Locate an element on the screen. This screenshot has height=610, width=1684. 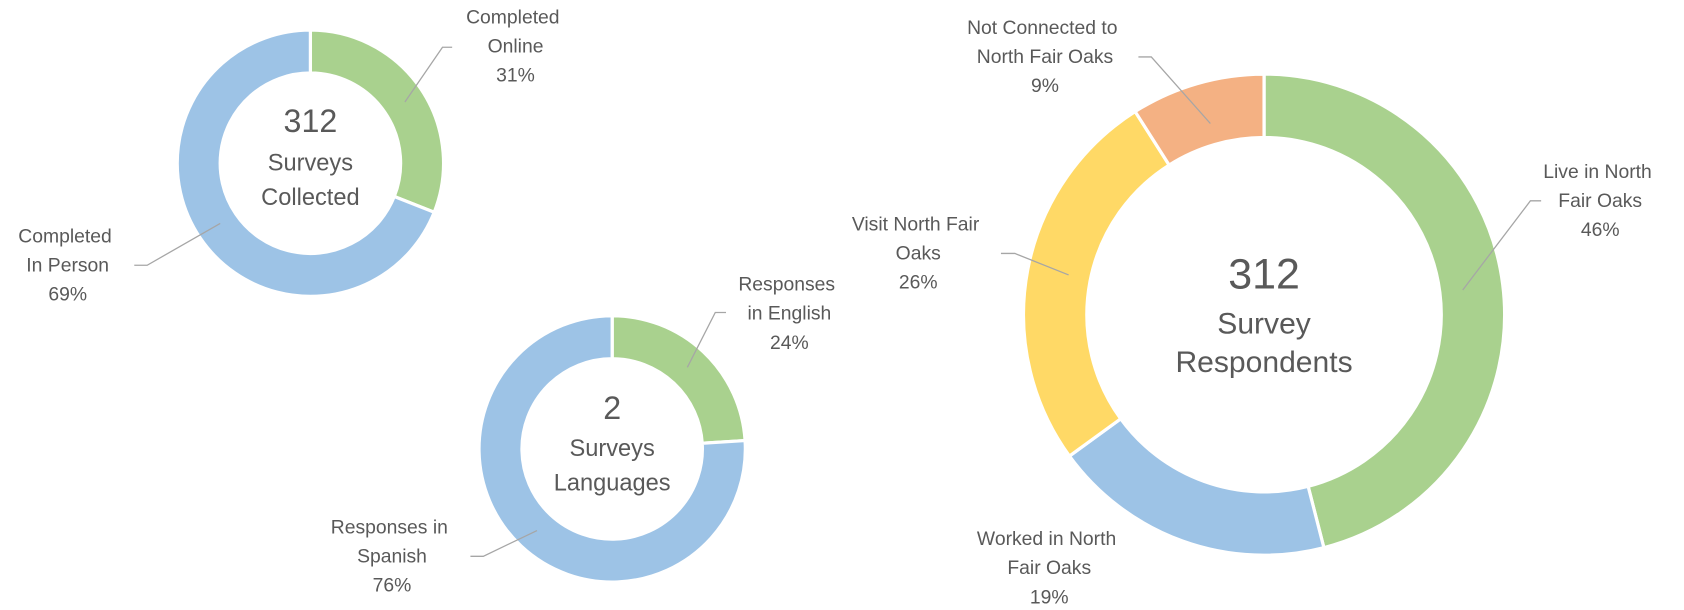
value-label: 46% is located at coordinates (1600, 230).